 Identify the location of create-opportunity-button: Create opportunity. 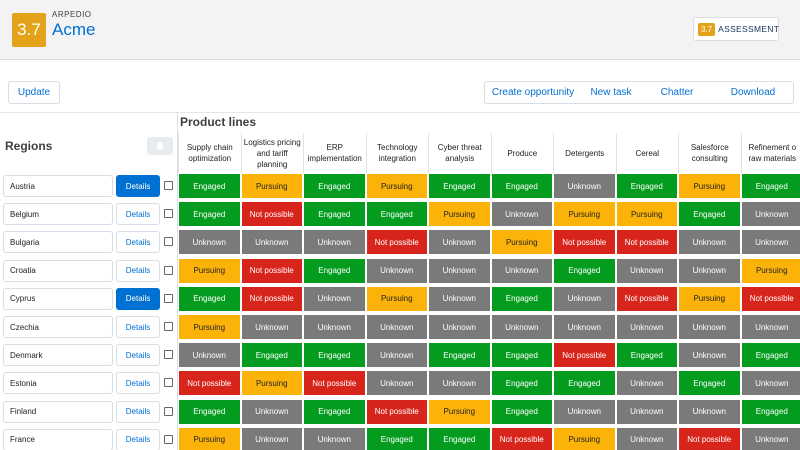
(533, 92).